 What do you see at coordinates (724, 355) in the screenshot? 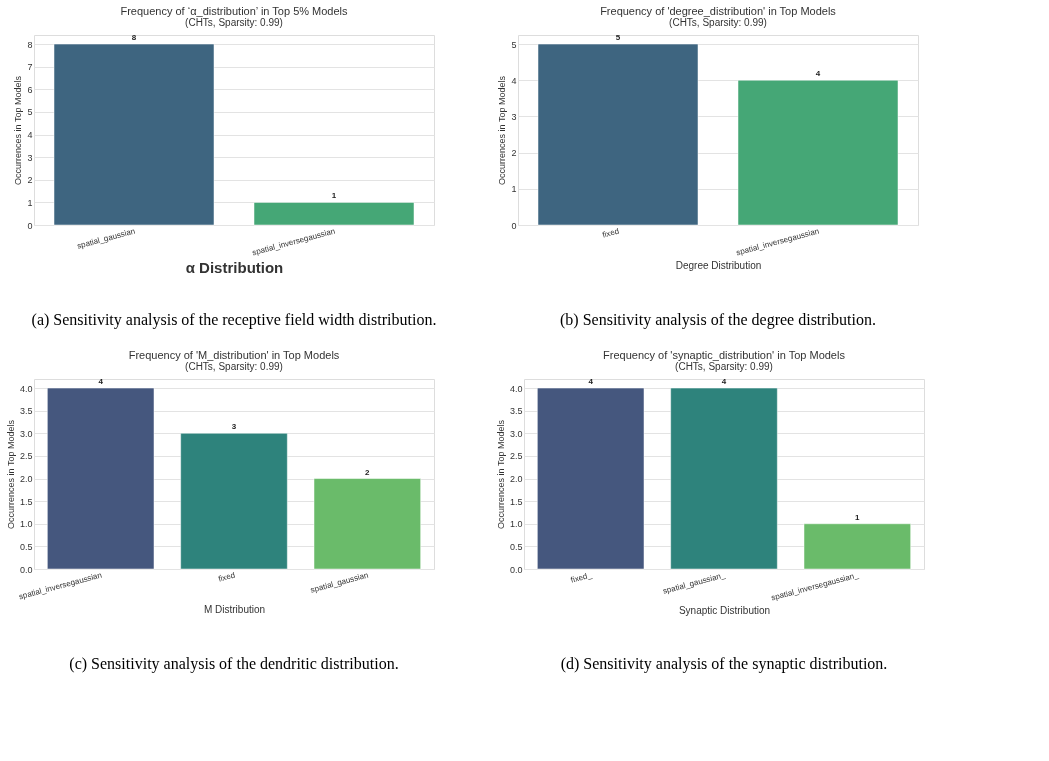
I see `chart-title: Frequency of 'synaptic_distribution' in Top Models` at bounding box center [724, 355].